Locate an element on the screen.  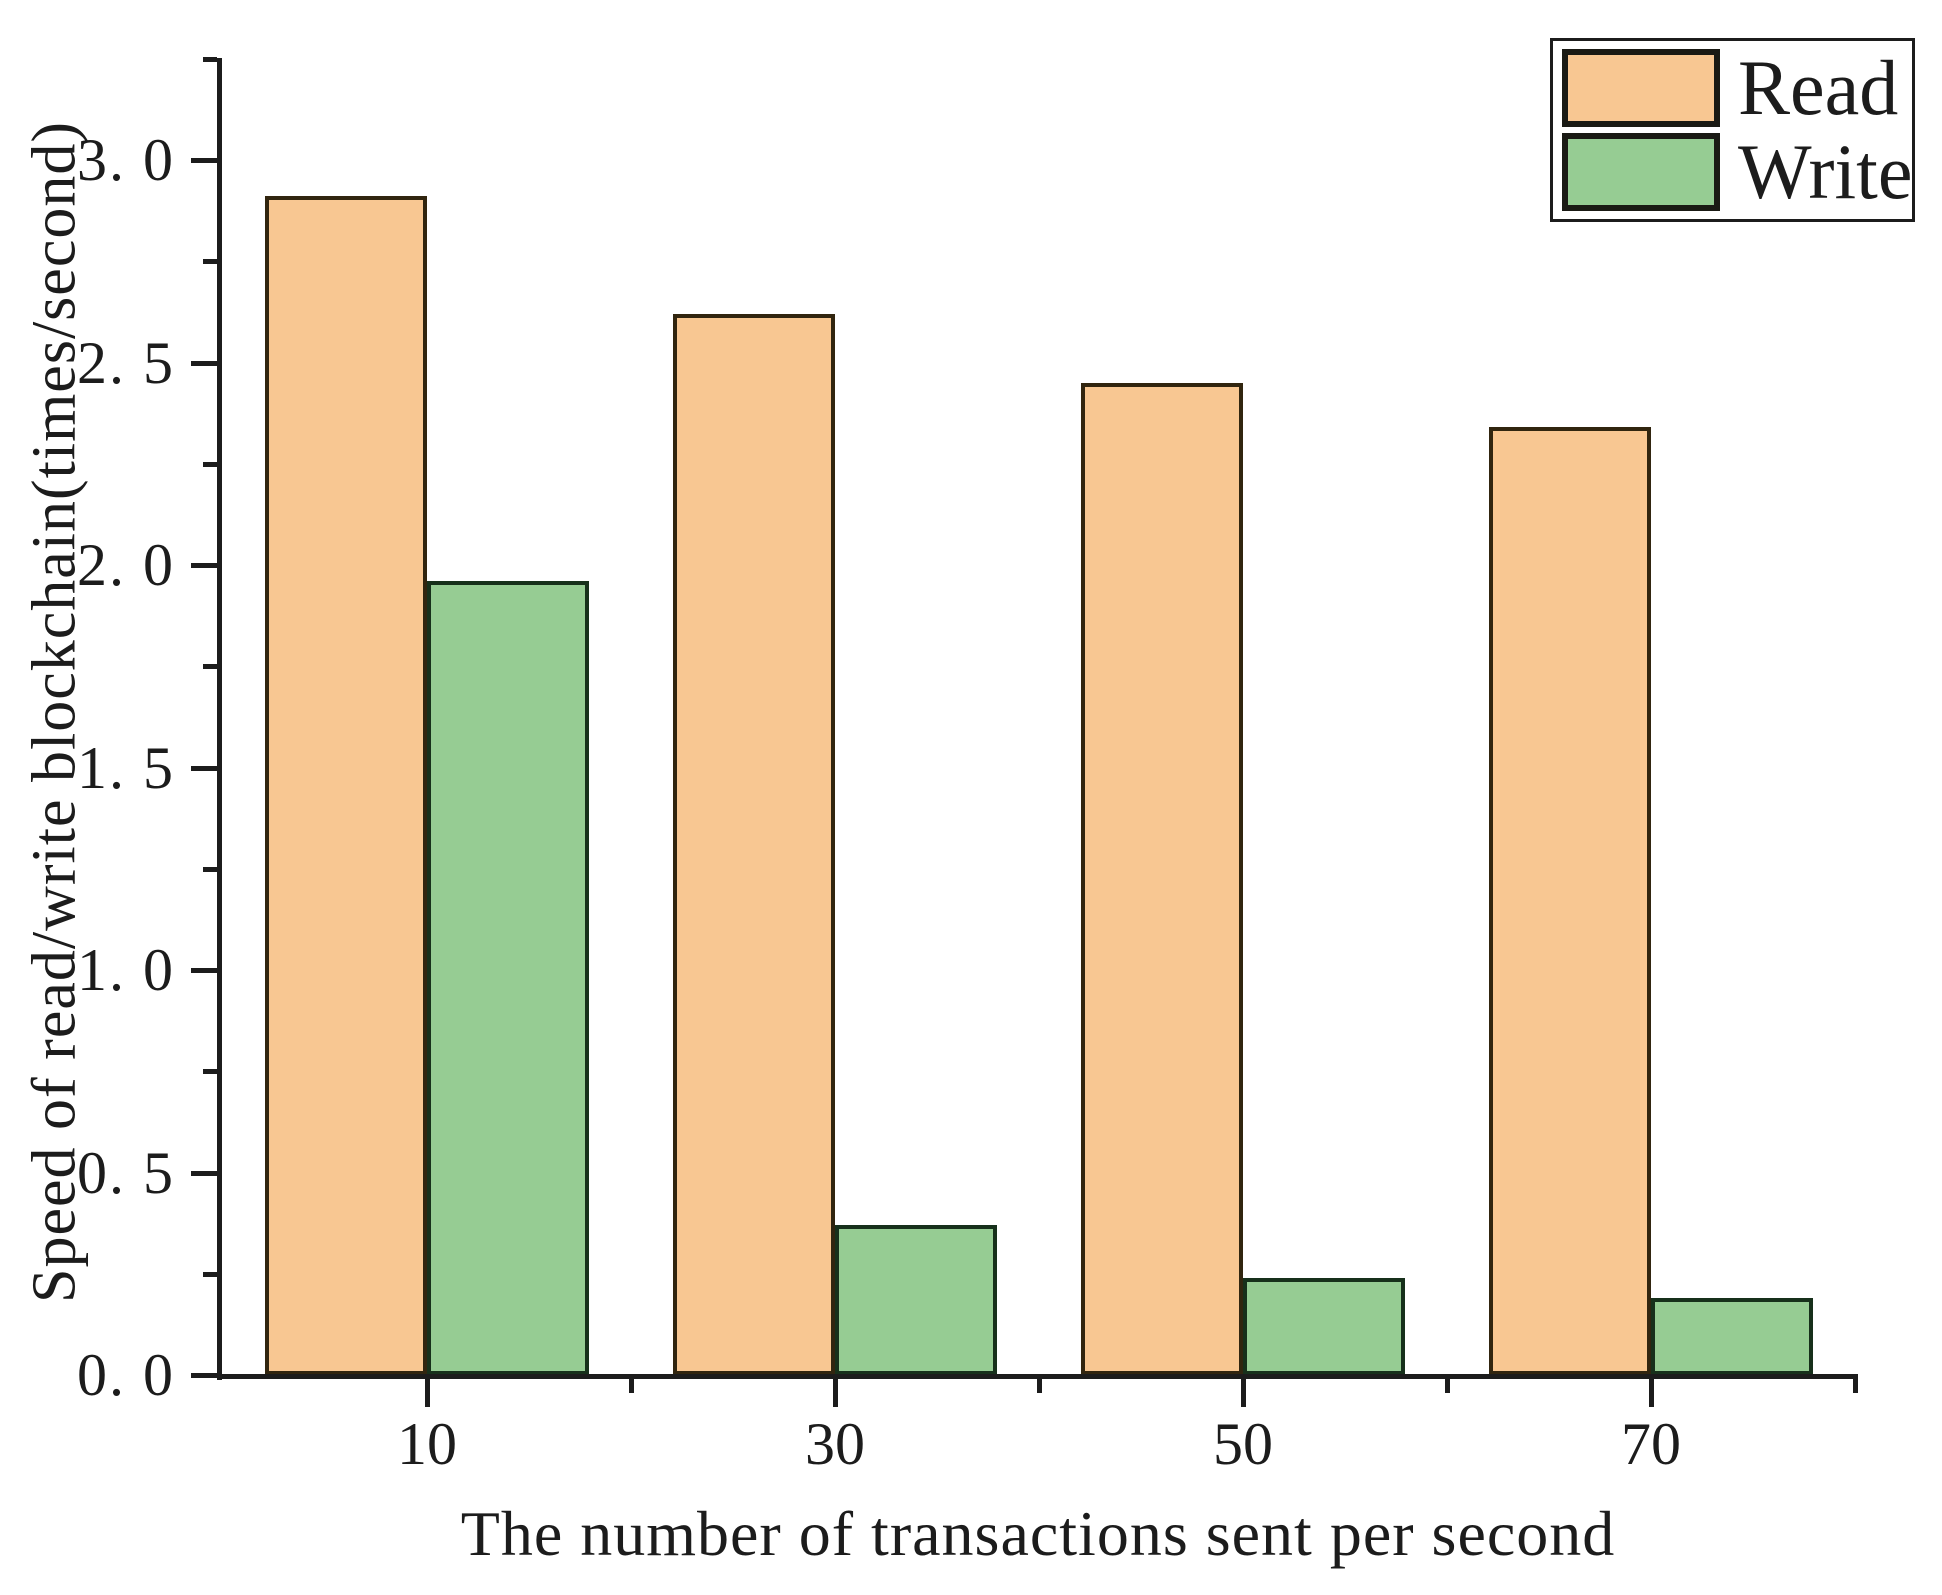
legend: Read Write is located at coordinates (1732, 130).